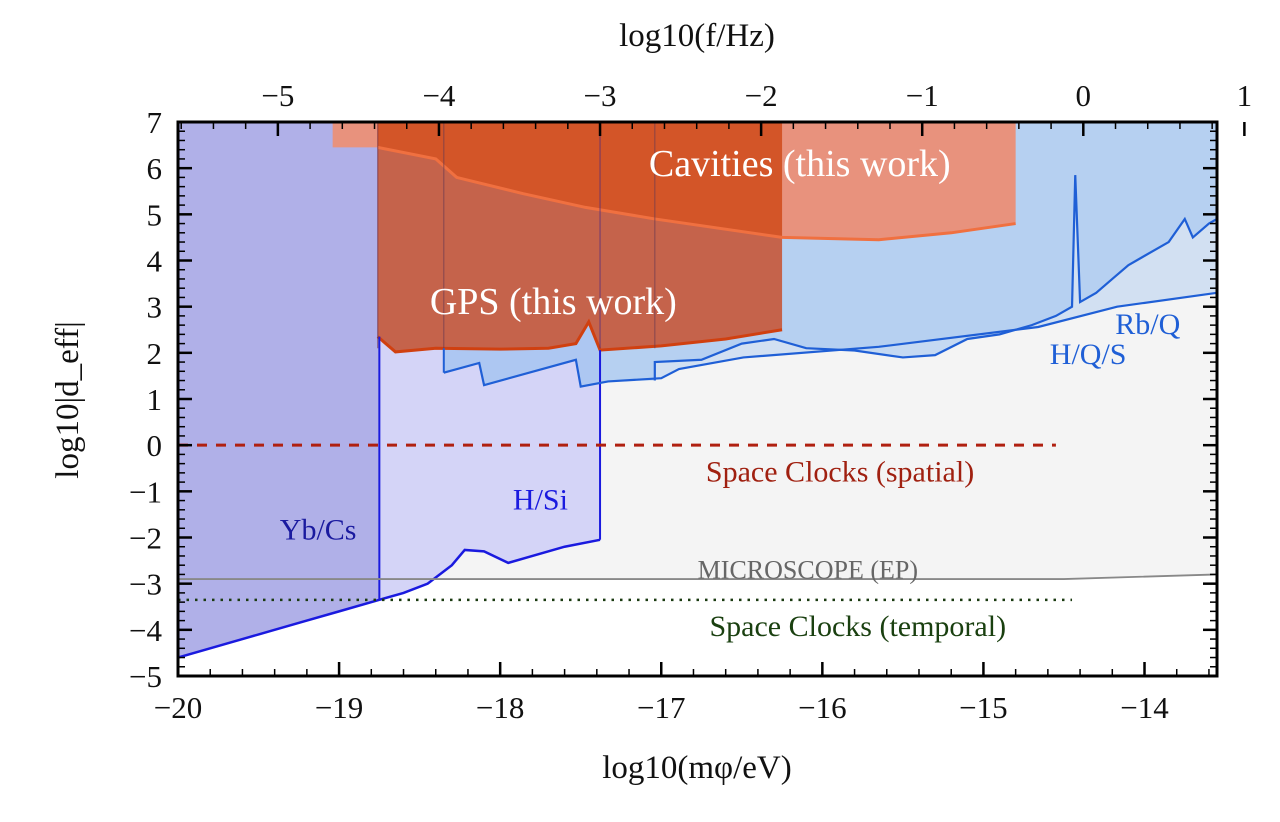 Image resolution: width=1280 pixels, height=822 pixels. What do you see at coordinates (830, 339) in the screenshot?
I see `h-q-s-bound-line` at bounding box center [830, 339].